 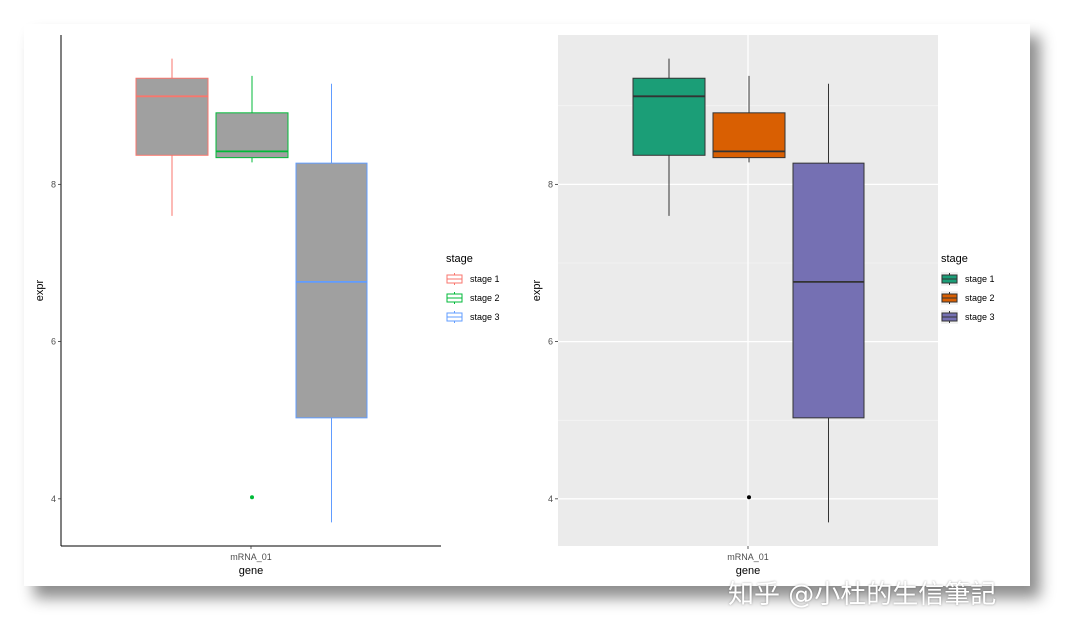 I want to click on watermark-text: 知乎 @小杜的生信筆記, so click(x=862, y=595).